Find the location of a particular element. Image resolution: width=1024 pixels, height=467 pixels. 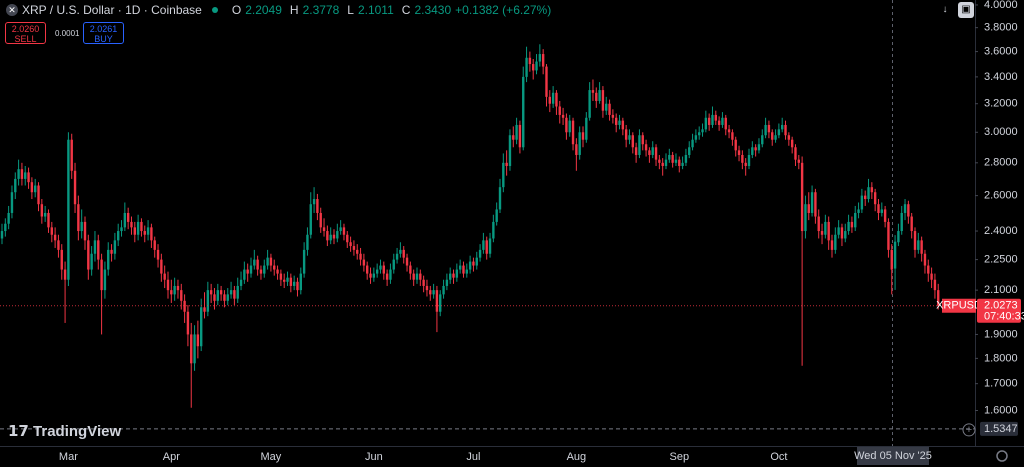

y-tick-label: 2.2500 is located at coordinates (1001, 260).